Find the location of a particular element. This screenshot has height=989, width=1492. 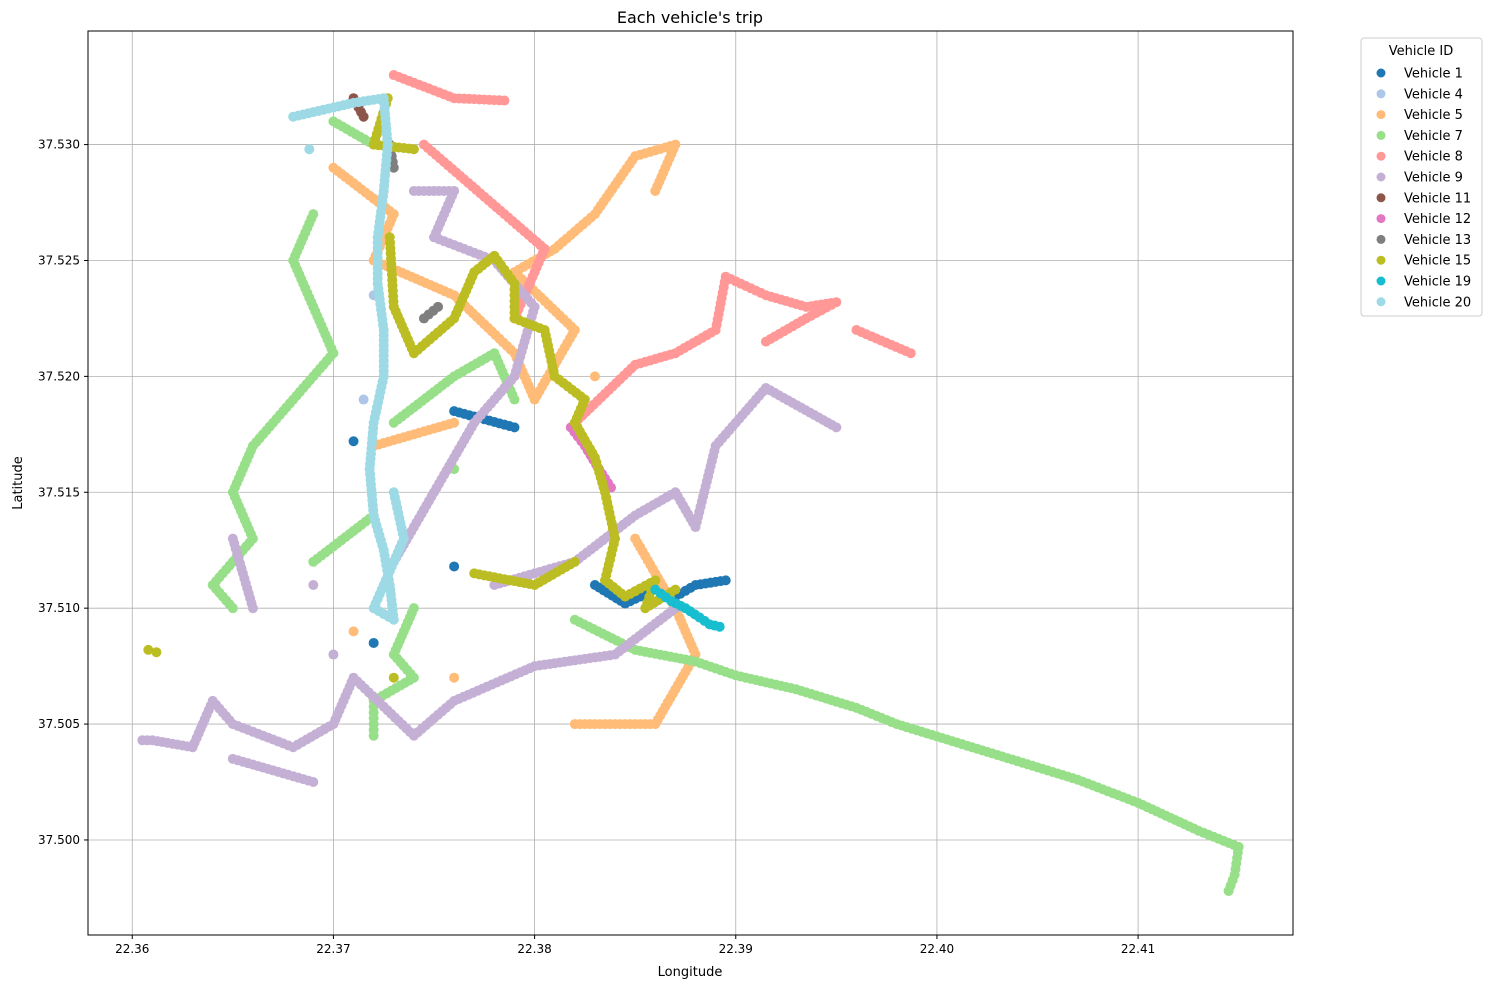

legend-label: Vehicle 9 is located at coordinates (1433, 178).